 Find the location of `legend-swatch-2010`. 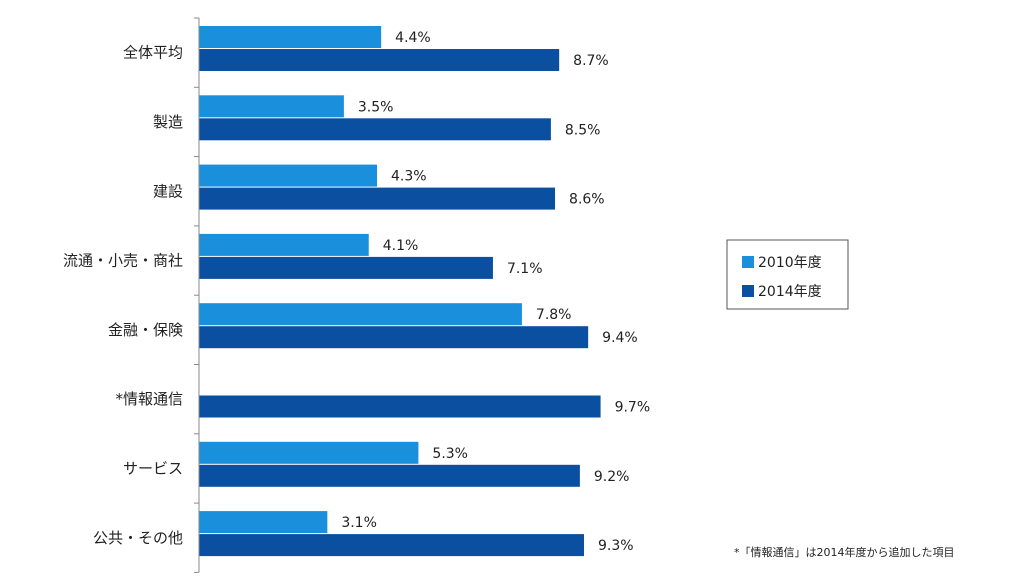

legend-swatch-2010 is located at coordinates (748, 262).